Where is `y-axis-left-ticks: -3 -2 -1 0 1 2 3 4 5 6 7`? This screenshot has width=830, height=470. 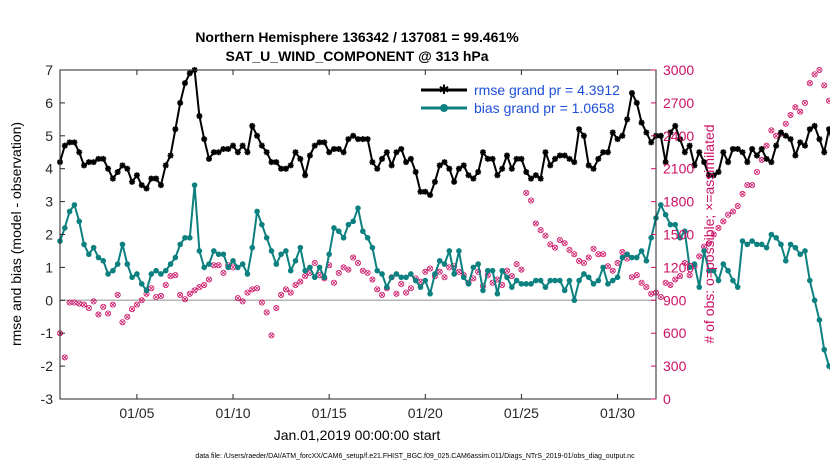 y-axis-left-ticks: -3 -2 -1 0 1 2 3 4 5 6 7 is located at coordinates (53, 234).